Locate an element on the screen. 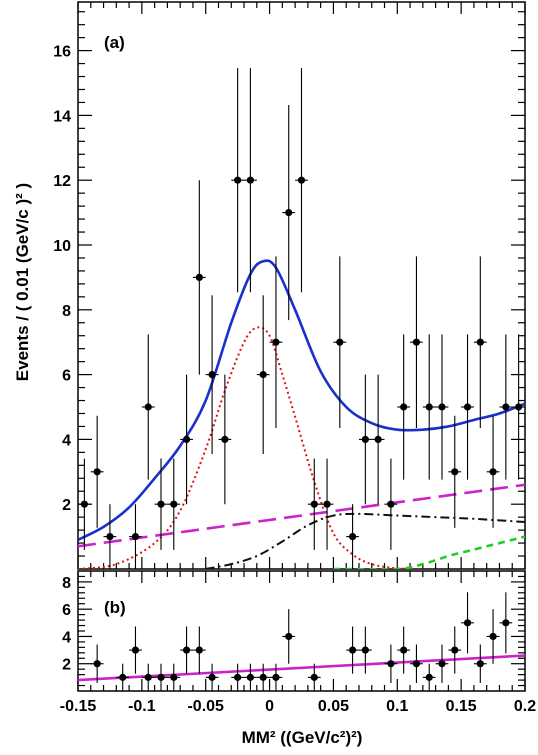  curve-background-dashdot is located at coordinates (365, 540).